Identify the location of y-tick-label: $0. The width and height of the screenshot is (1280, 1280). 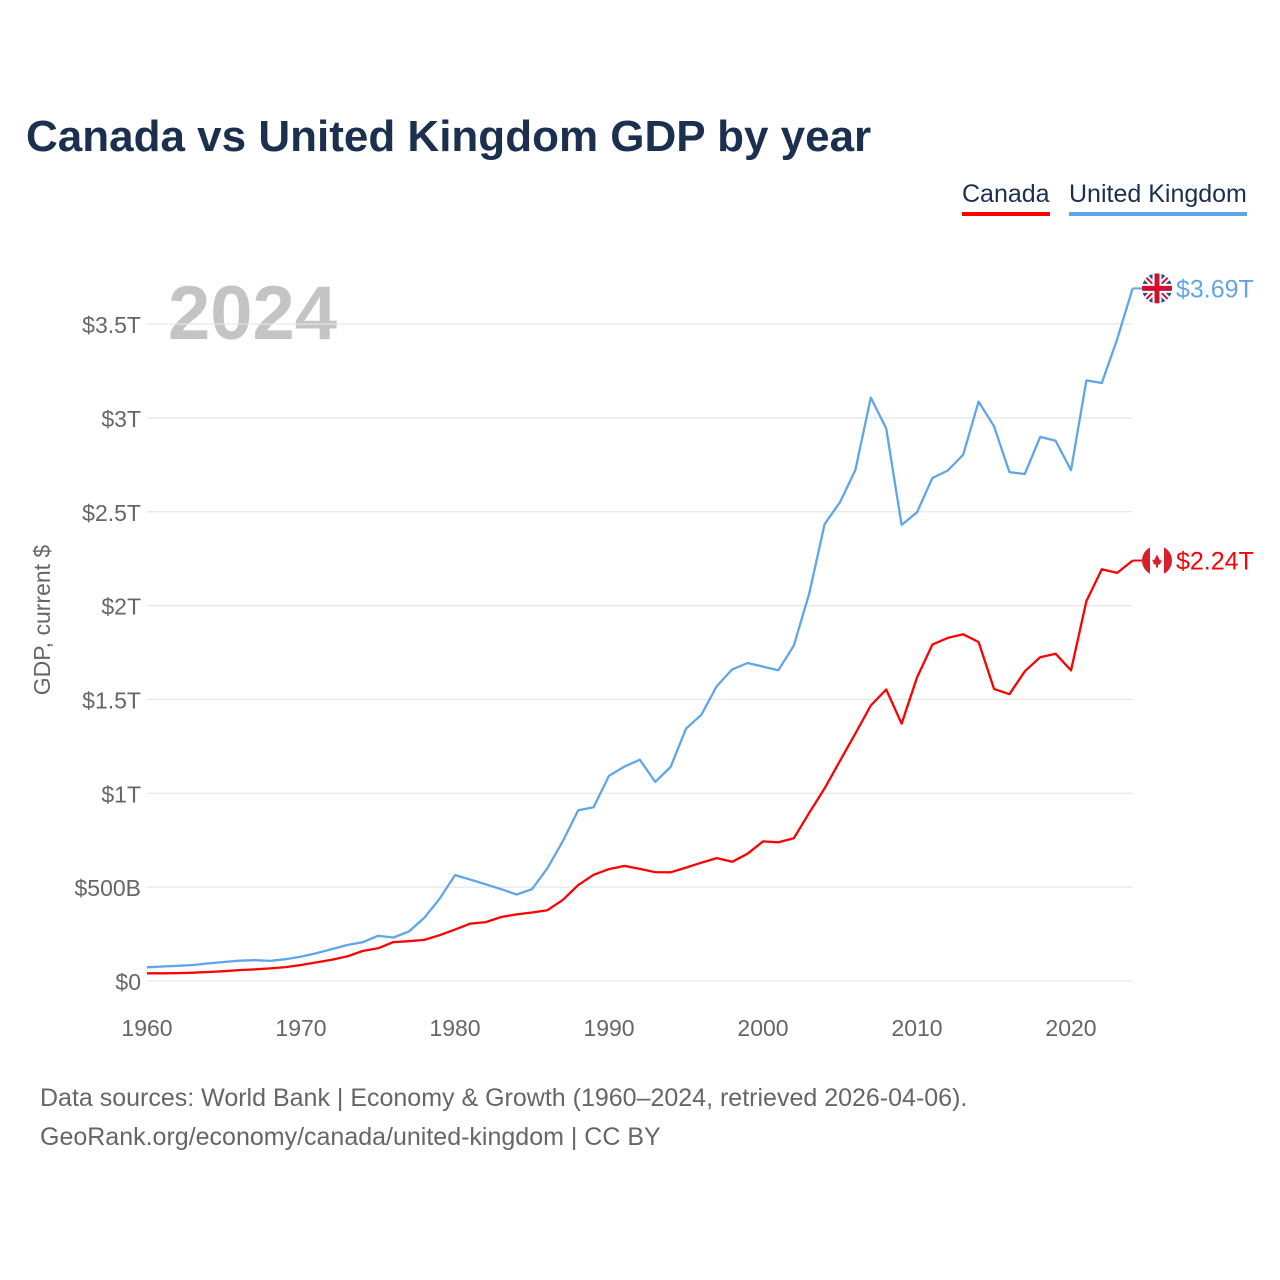
(128, 982).